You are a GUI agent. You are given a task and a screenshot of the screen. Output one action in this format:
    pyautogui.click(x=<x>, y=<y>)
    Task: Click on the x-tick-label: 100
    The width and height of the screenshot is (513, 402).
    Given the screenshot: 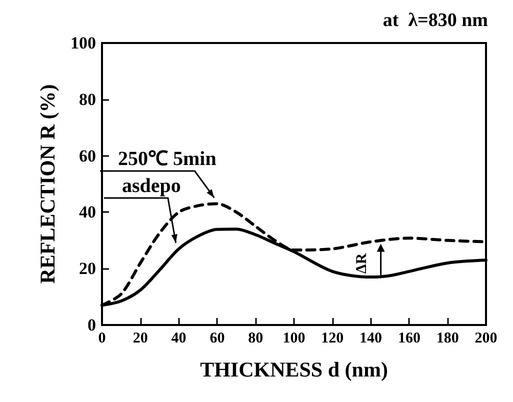 What is the action you would take?
    pyautogui.click(x=294, y=338)
    